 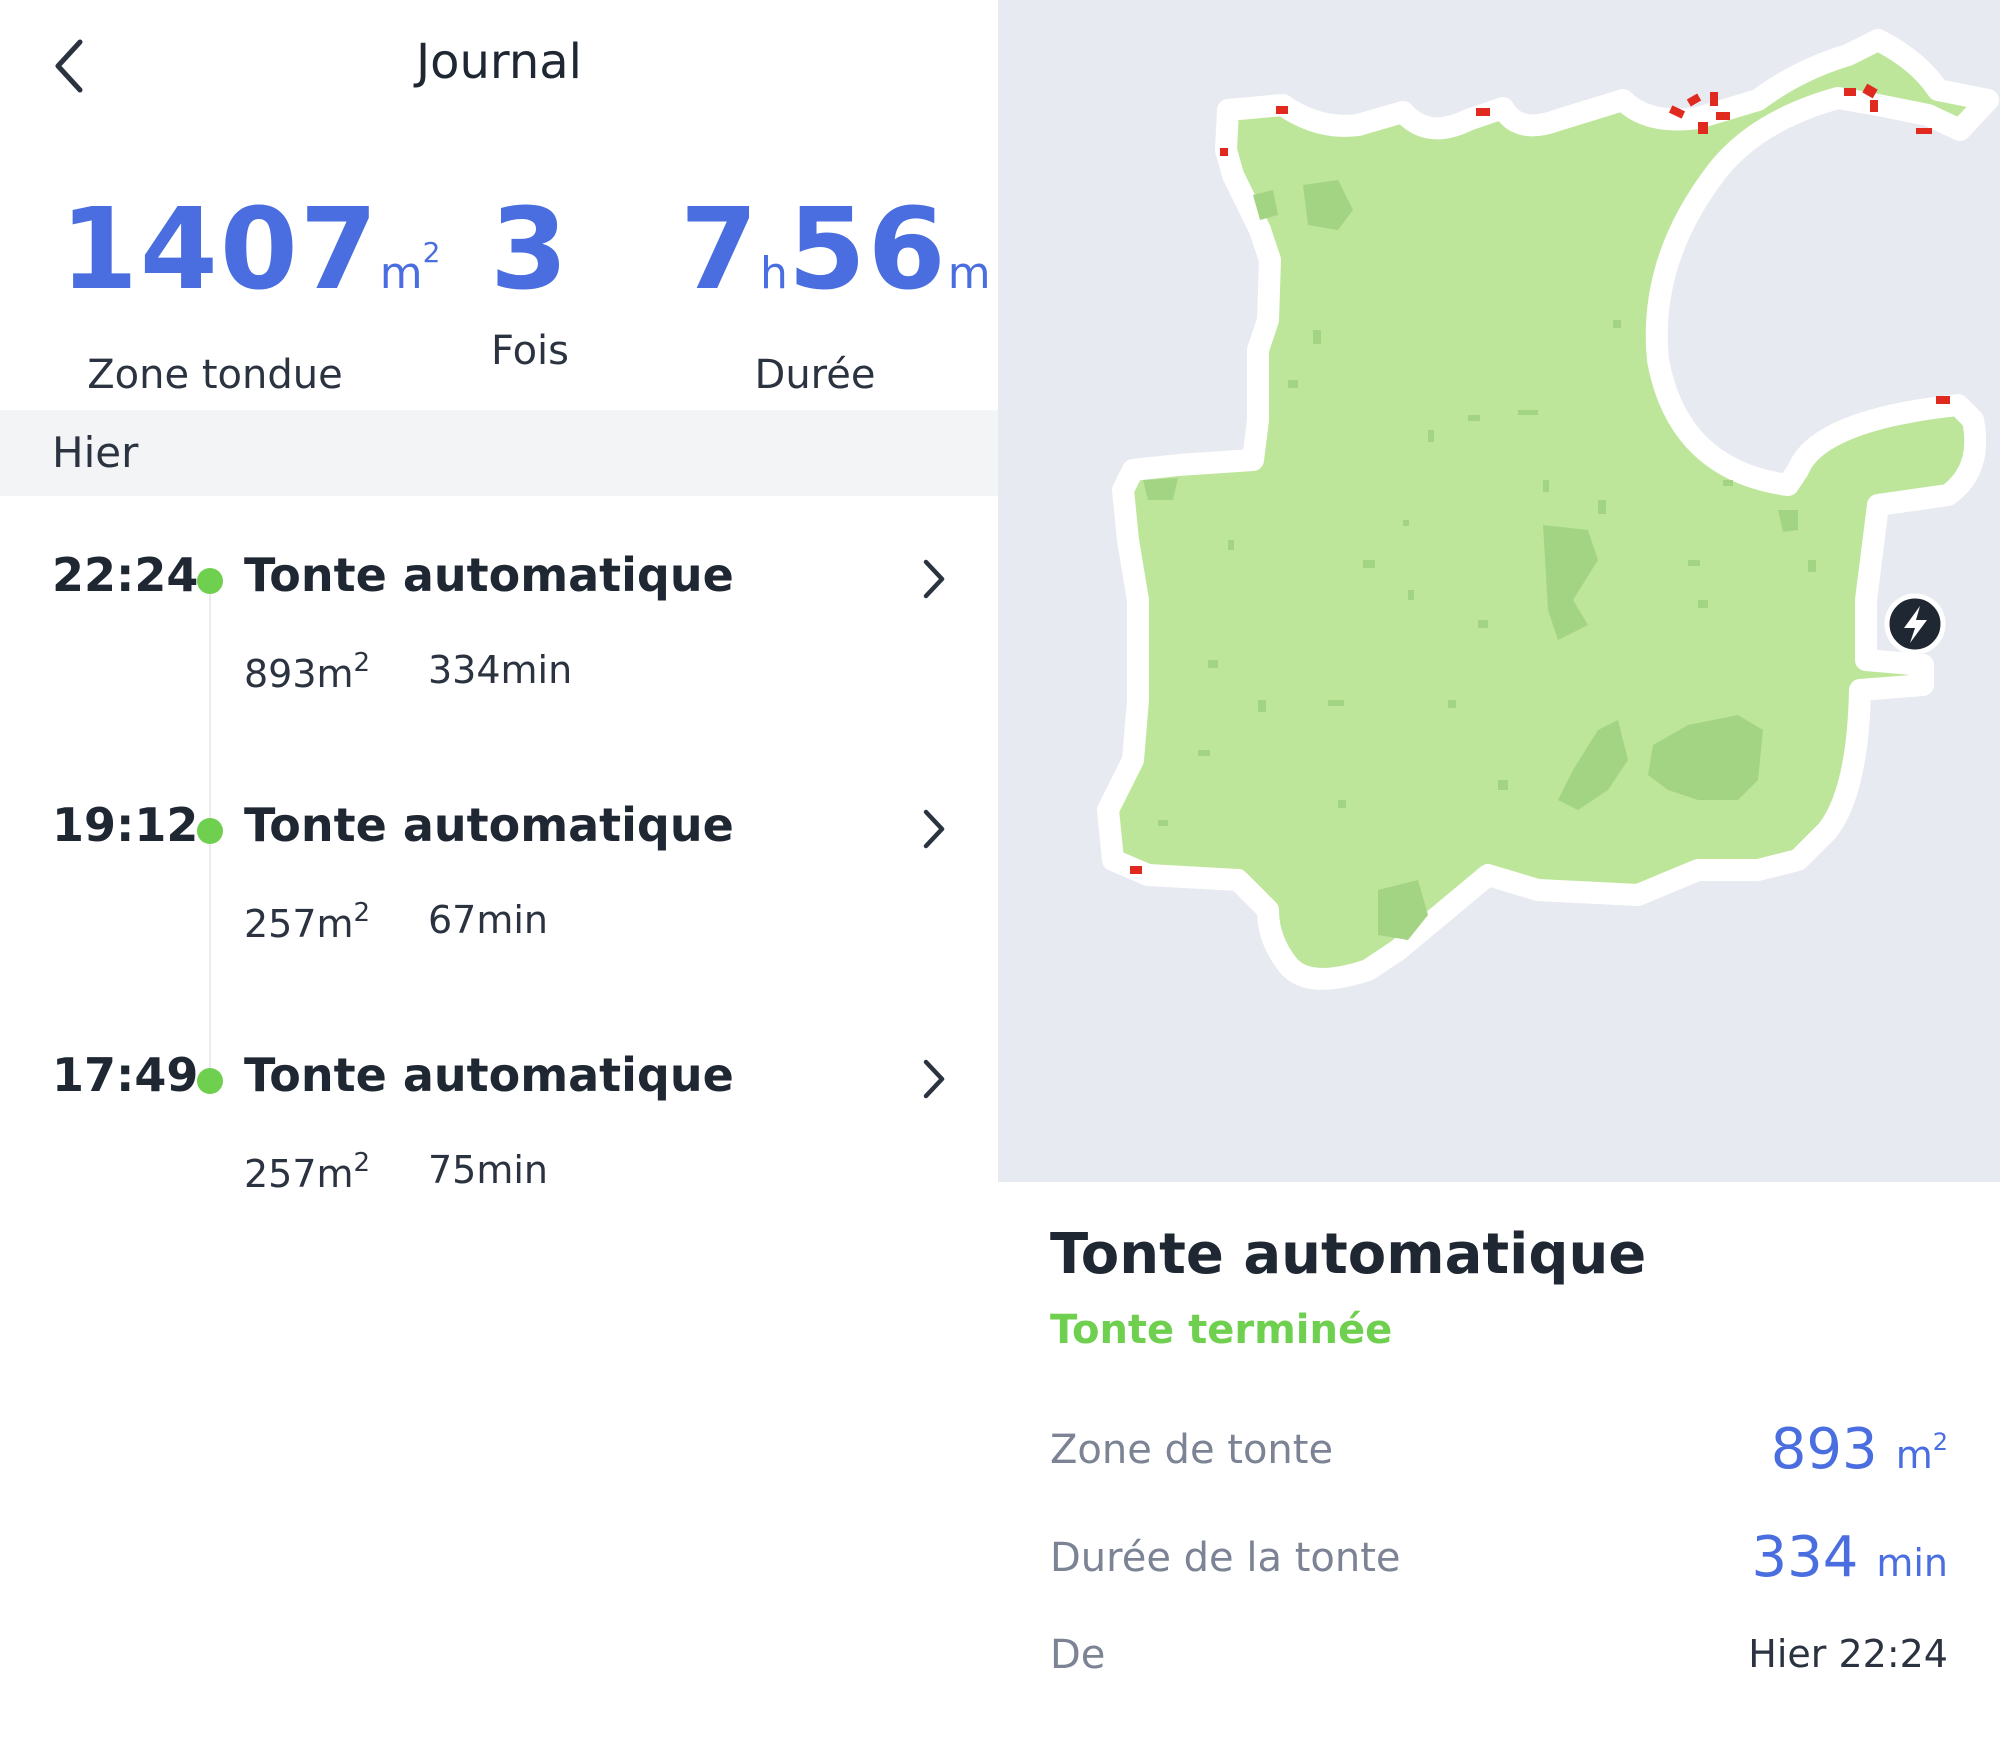 What do you see at coordinates (720, 250) in the screenshot?
I see `stat-duration-hours: 7` at bounding box center [720, 250].